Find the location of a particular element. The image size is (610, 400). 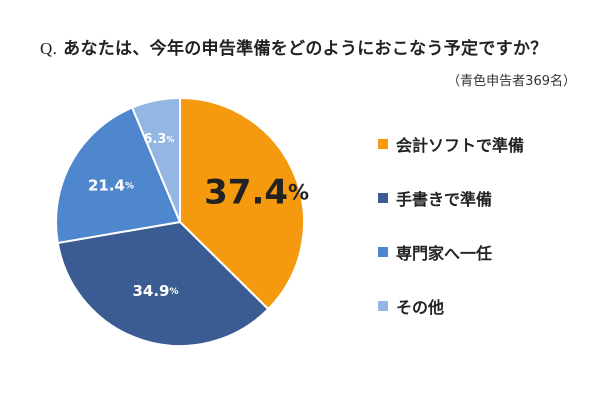

legend-item-1: 手書きで準備 is located at coordinates (435, 198).